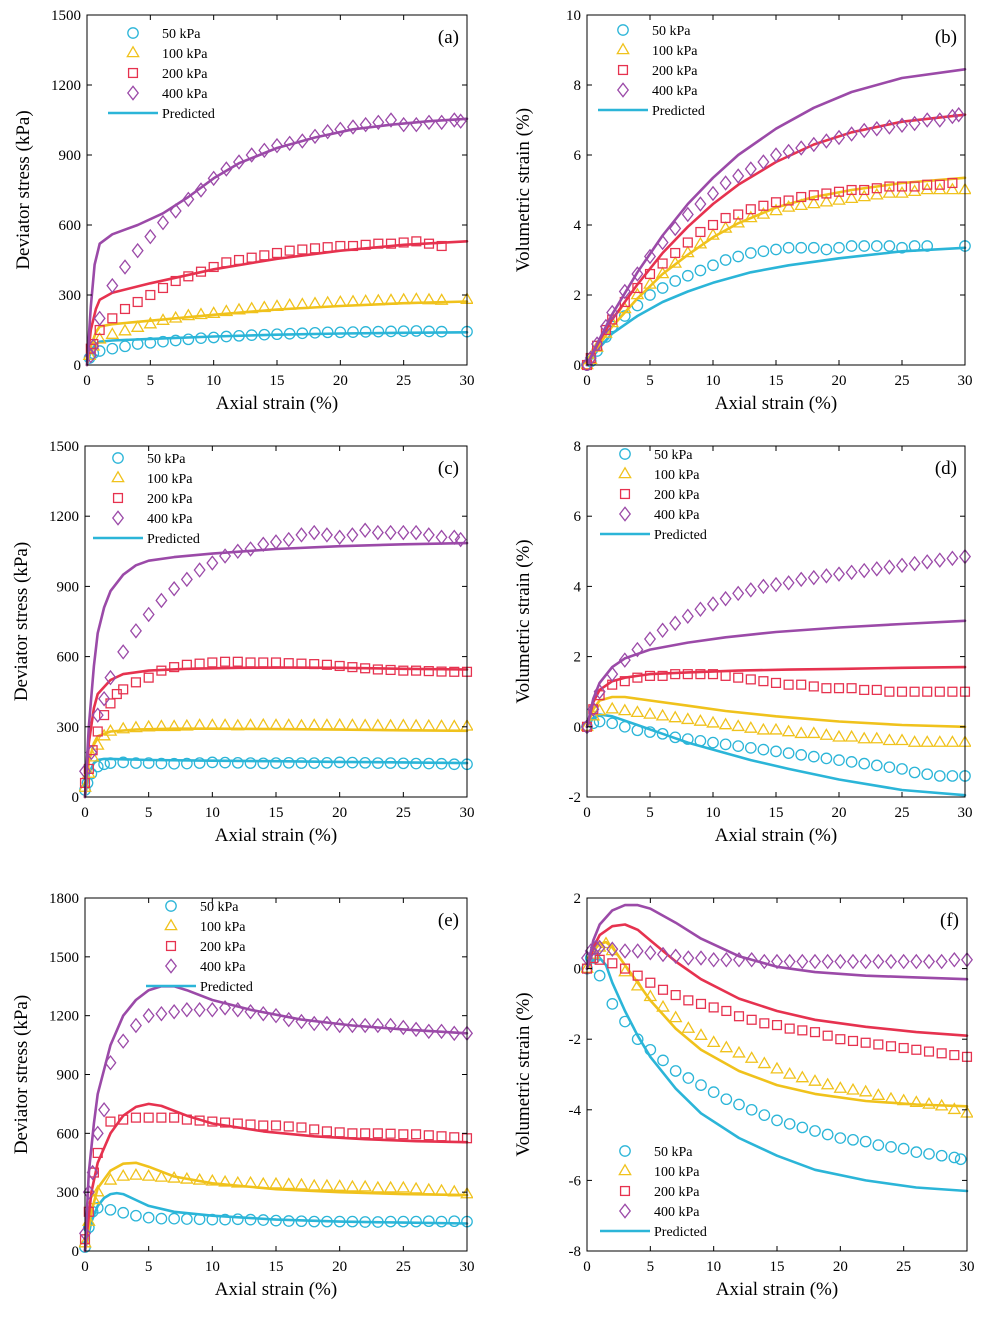  What do you see at coordinates (776, 813) in the screenshot?
I see `x-tick-label: 15` at bounding box center [776, 813].